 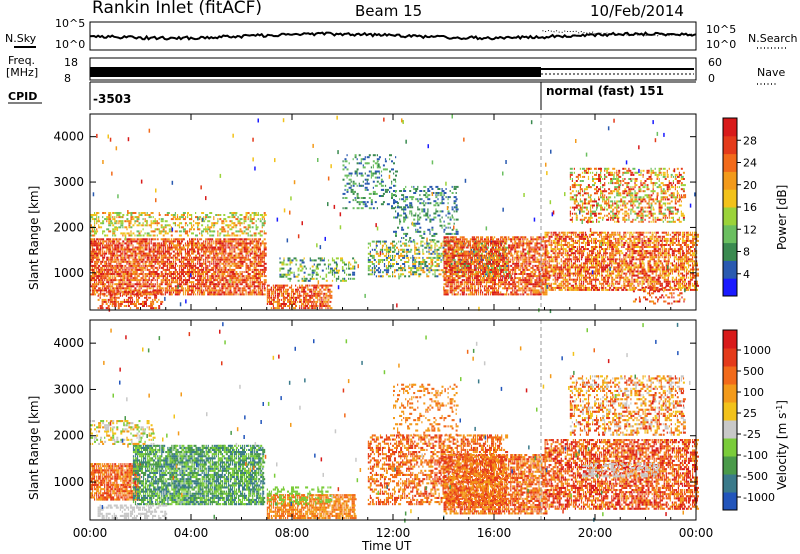 What do you see at coordinates (395, 69) in the screenshot?
I see `freq-strip: Freq. [MHz] 18 8 60 0 Nave` at bounding box center [395, 69].